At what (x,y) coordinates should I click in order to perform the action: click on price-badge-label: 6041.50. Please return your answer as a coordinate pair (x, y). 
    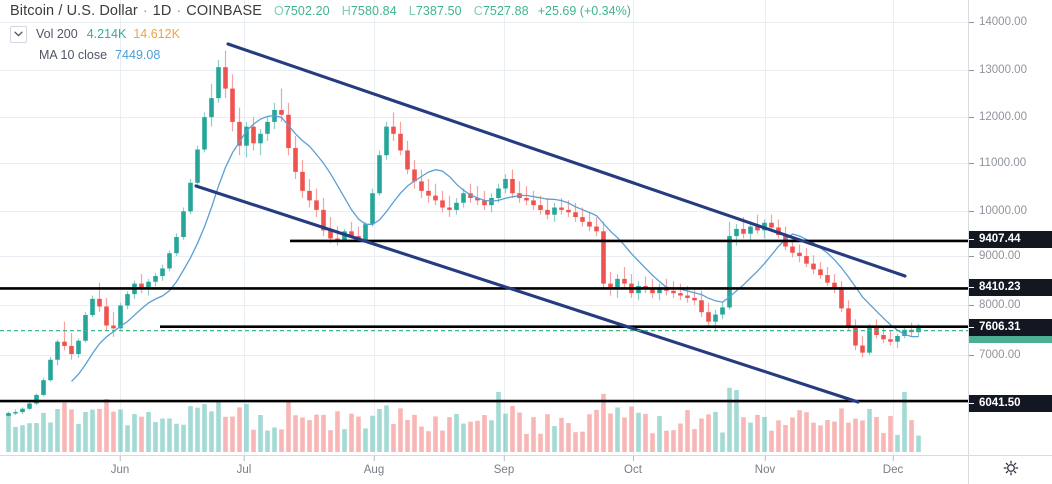
    Looking at the image, I should click on (1000, 403).